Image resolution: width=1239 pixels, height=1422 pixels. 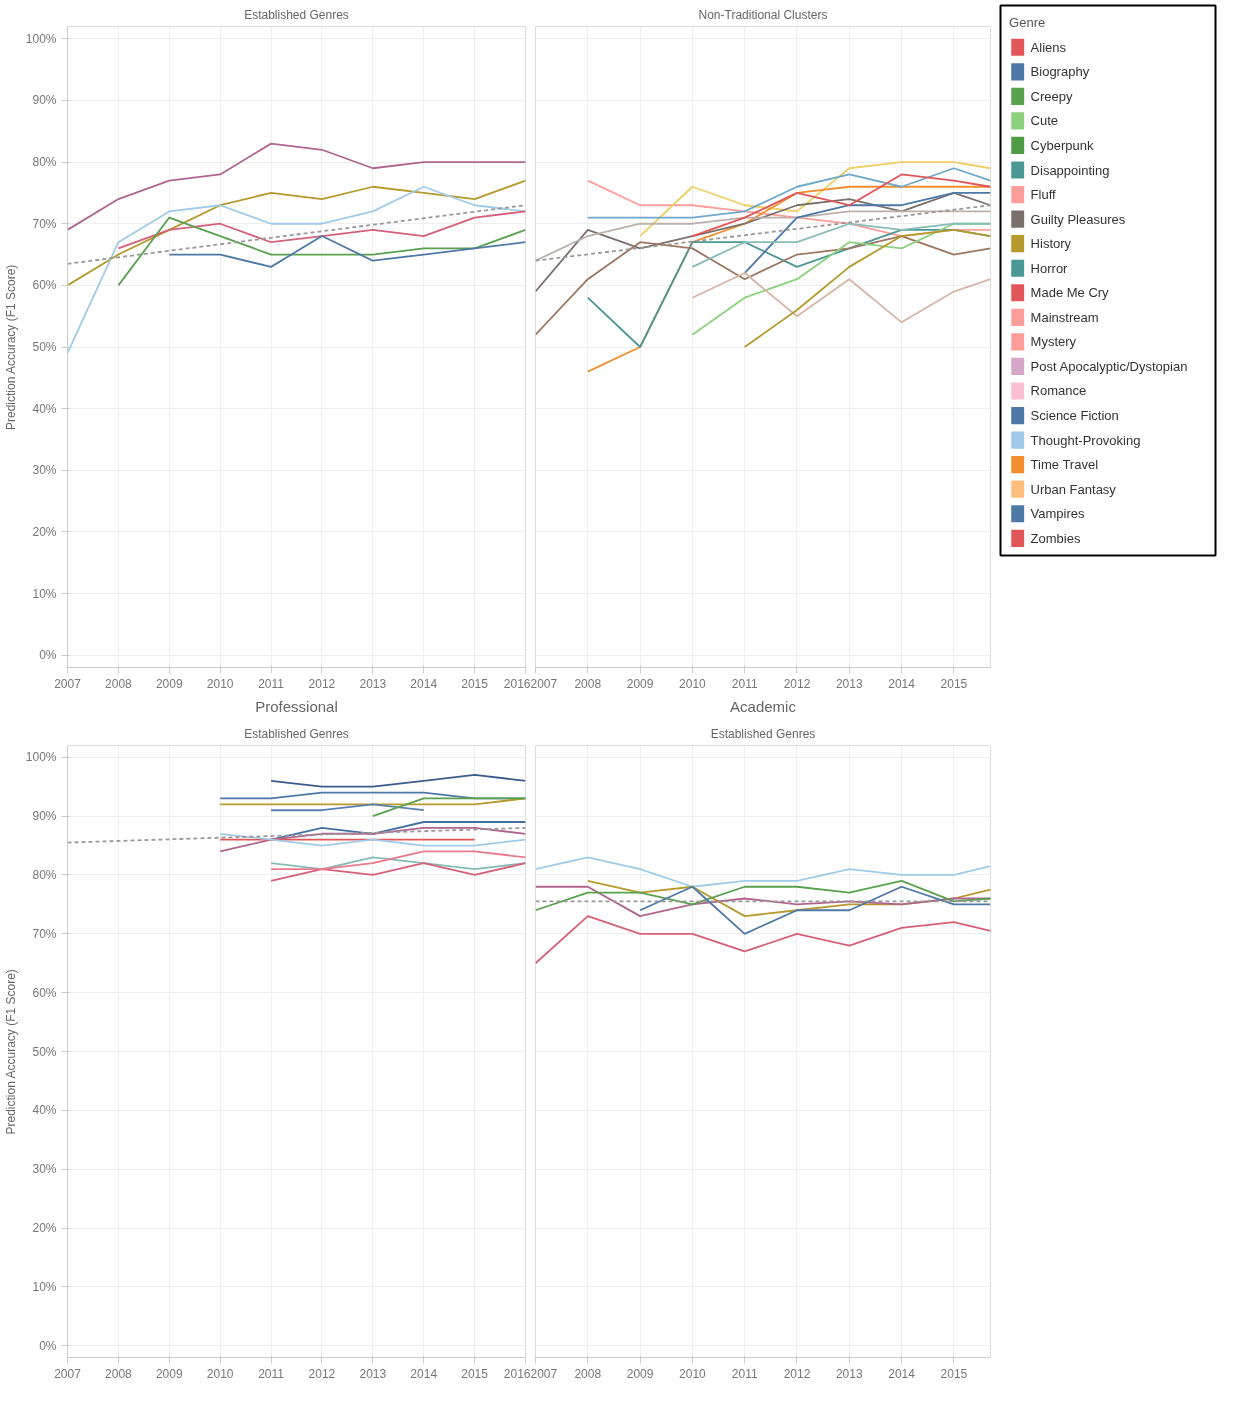 I want to click on category-label: Creepy, so click(x=1052, y=96).